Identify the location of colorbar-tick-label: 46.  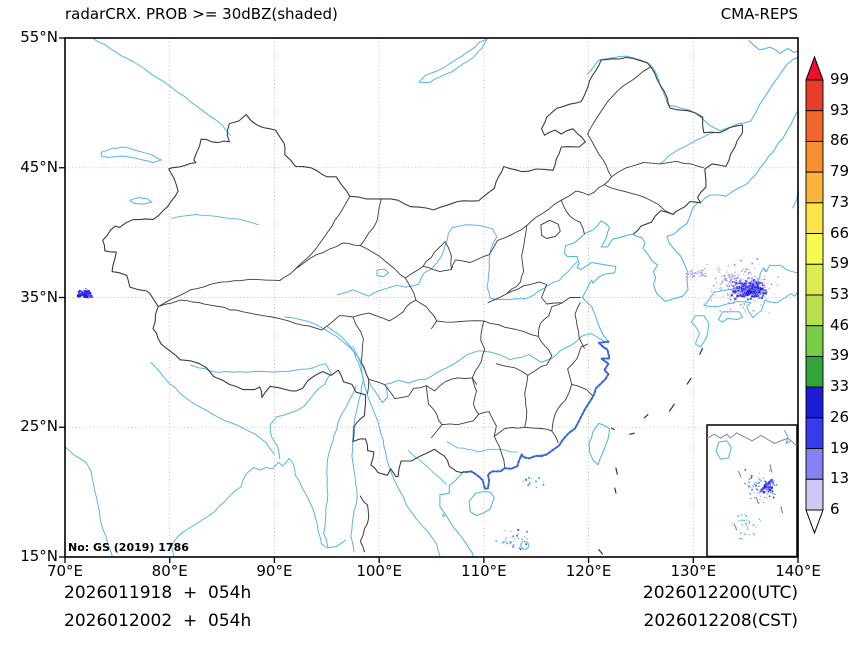
(840, 324).